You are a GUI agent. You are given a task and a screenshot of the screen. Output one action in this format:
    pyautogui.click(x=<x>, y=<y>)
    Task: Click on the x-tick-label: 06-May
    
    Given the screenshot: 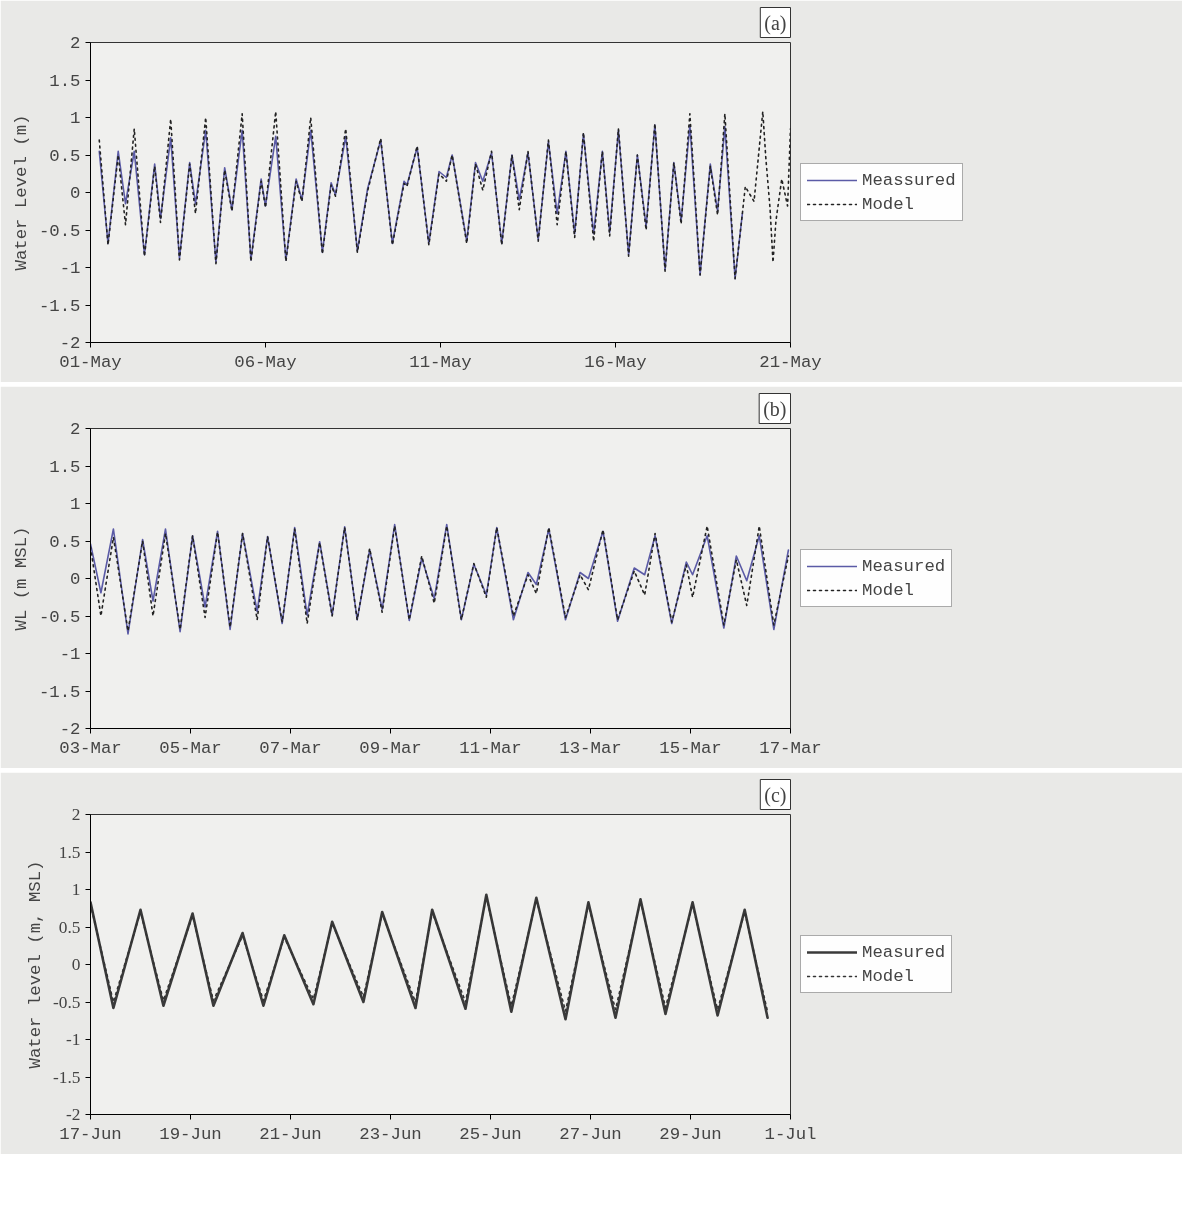 What is the action you would take?
    pyautogui.click(x=265, y=362)
    